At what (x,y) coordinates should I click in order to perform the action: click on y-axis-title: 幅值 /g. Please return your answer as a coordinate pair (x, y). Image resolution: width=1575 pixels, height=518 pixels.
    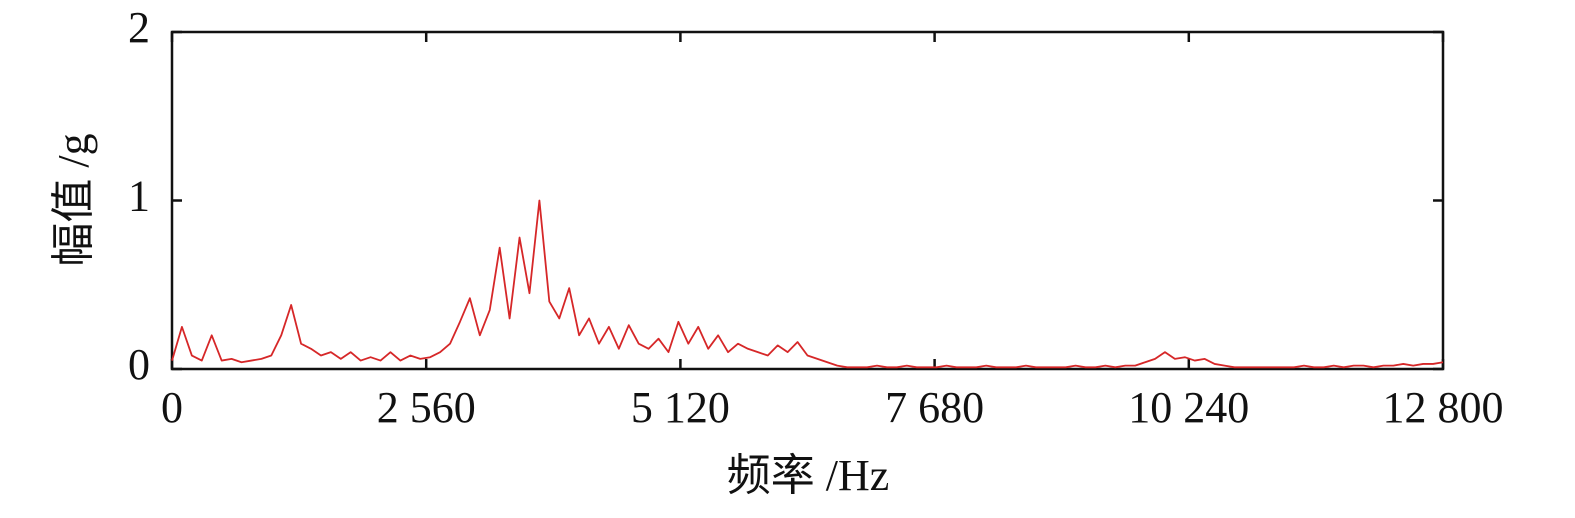
    Looking at the image, I should click on (73, 199).